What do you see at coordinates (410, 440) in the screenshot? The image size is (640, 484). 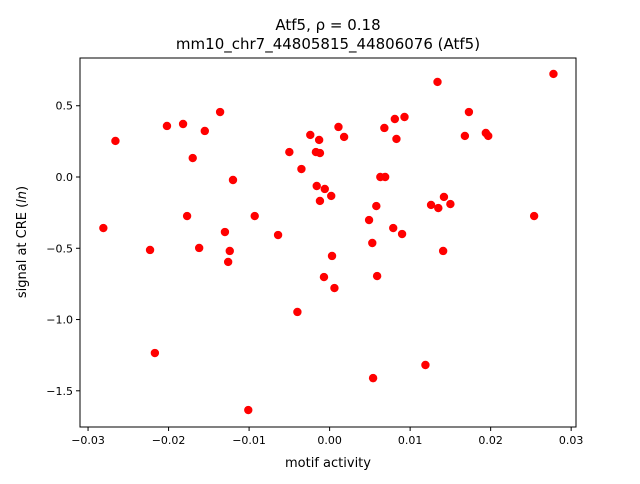 I see `x-tick-label: 0.01` at bounding box center [410, 440].